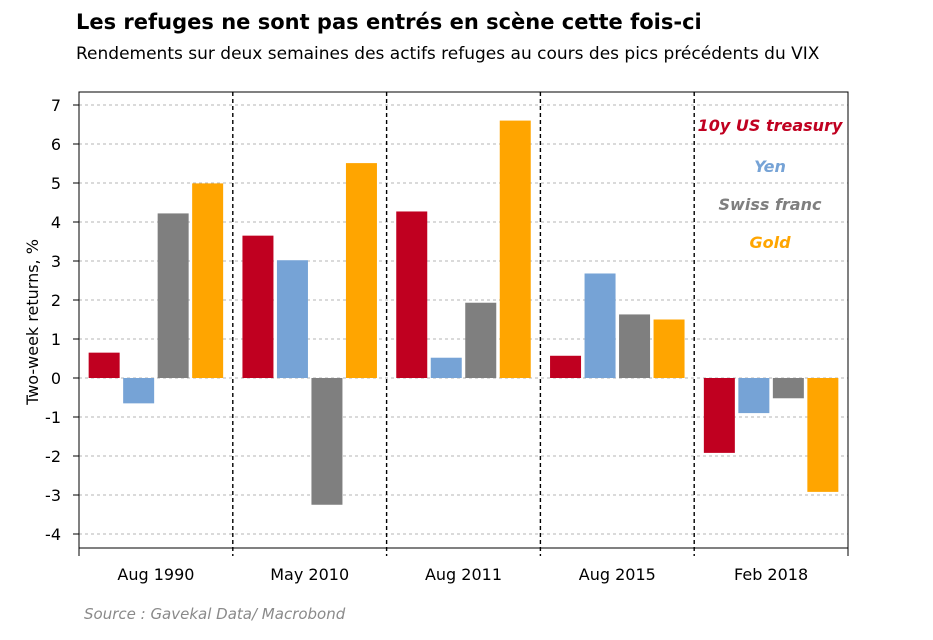 This screenshot has height=640, width=933. What do you see at coordinates (719, 415) in the screenshot?
I see `bar-10y-us-treasury-feb-2018` at bounding box center [719, 415].